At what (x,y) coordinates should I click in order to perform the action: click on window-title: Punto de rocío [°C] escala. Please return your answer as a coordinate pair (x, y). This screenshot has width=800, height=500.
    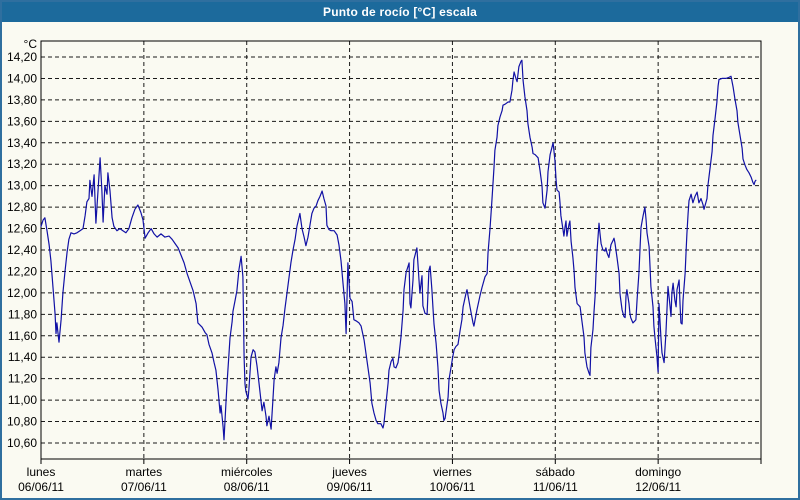
    Looking at the image, I should click on (400, 12).